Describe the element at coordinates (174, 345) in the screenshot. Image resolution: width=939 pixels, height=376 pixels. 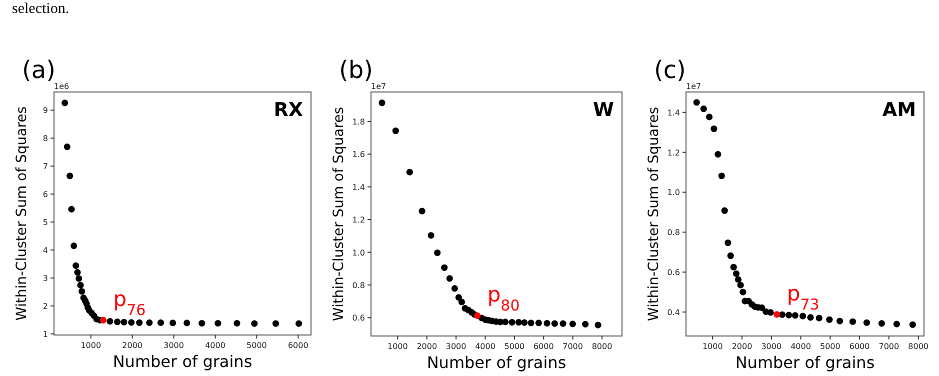
I see `x-tick-label: 3000` at that location.